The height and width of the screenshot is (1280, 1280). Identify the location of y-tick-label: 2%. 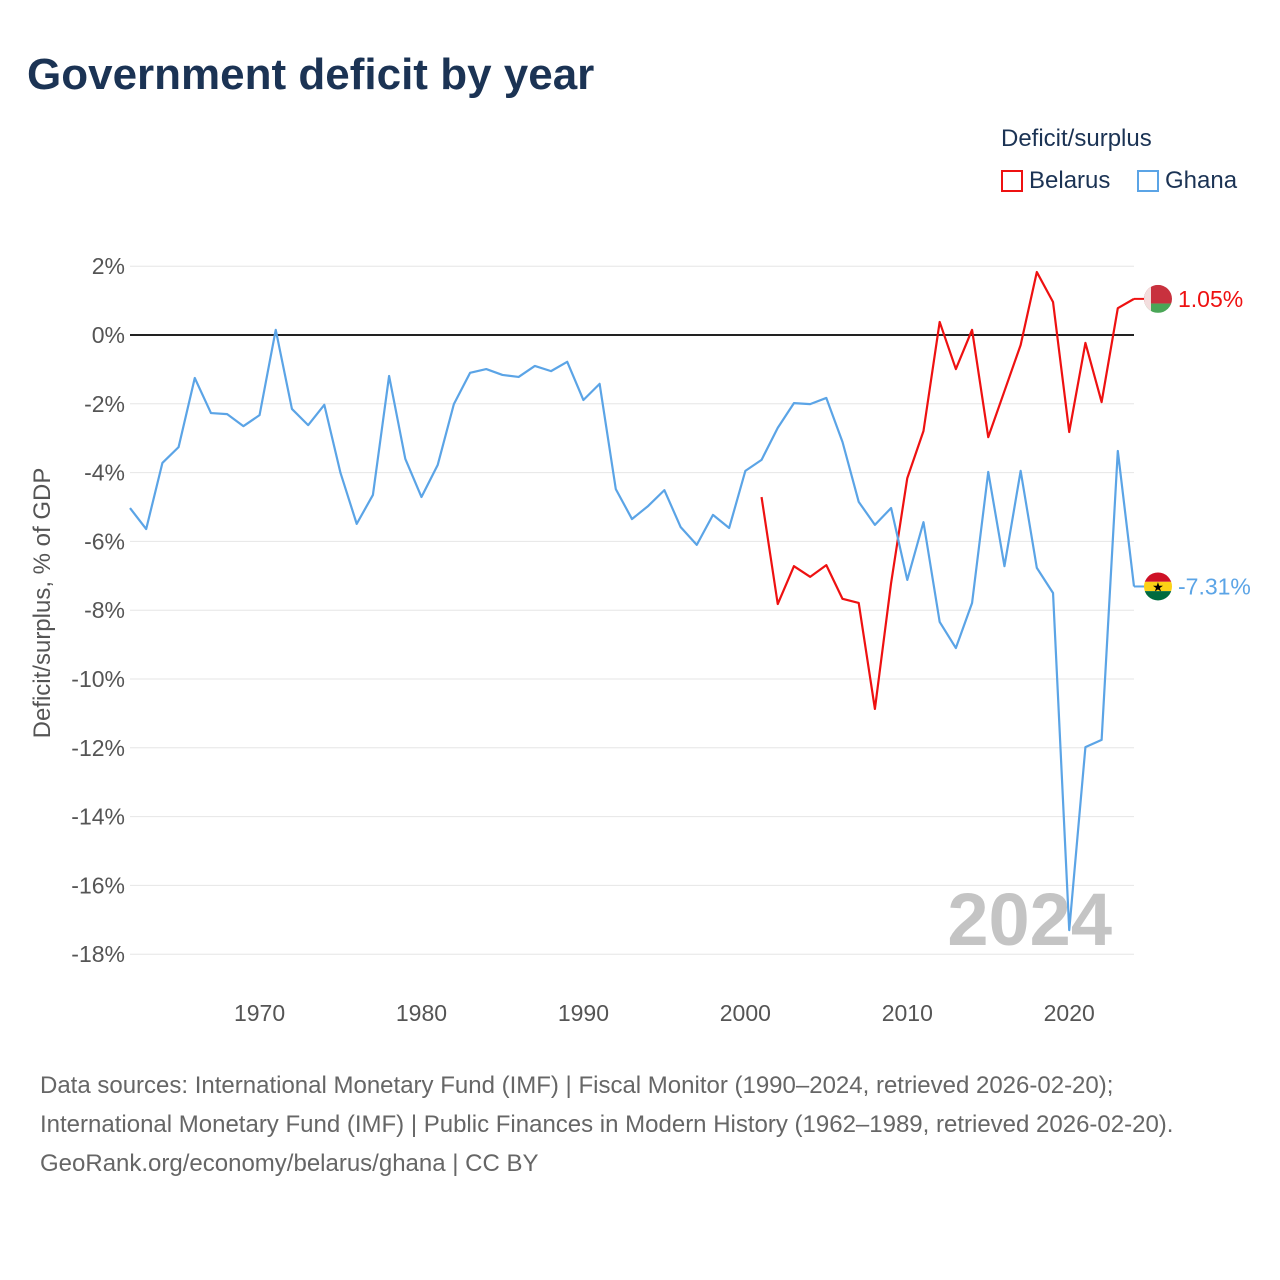
(108, 266).